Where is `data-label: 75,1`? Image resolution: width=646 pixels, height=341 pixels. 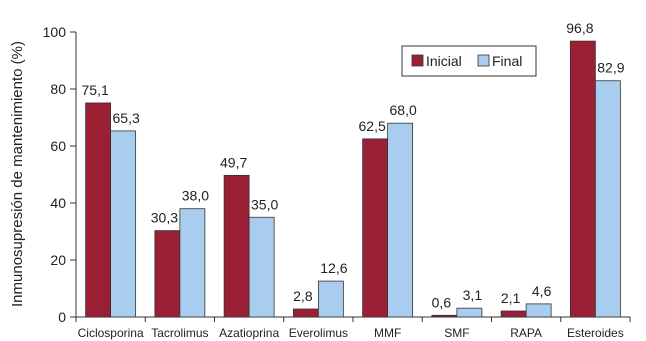 data-label: 75,1 is located at coordinates (95, 90).